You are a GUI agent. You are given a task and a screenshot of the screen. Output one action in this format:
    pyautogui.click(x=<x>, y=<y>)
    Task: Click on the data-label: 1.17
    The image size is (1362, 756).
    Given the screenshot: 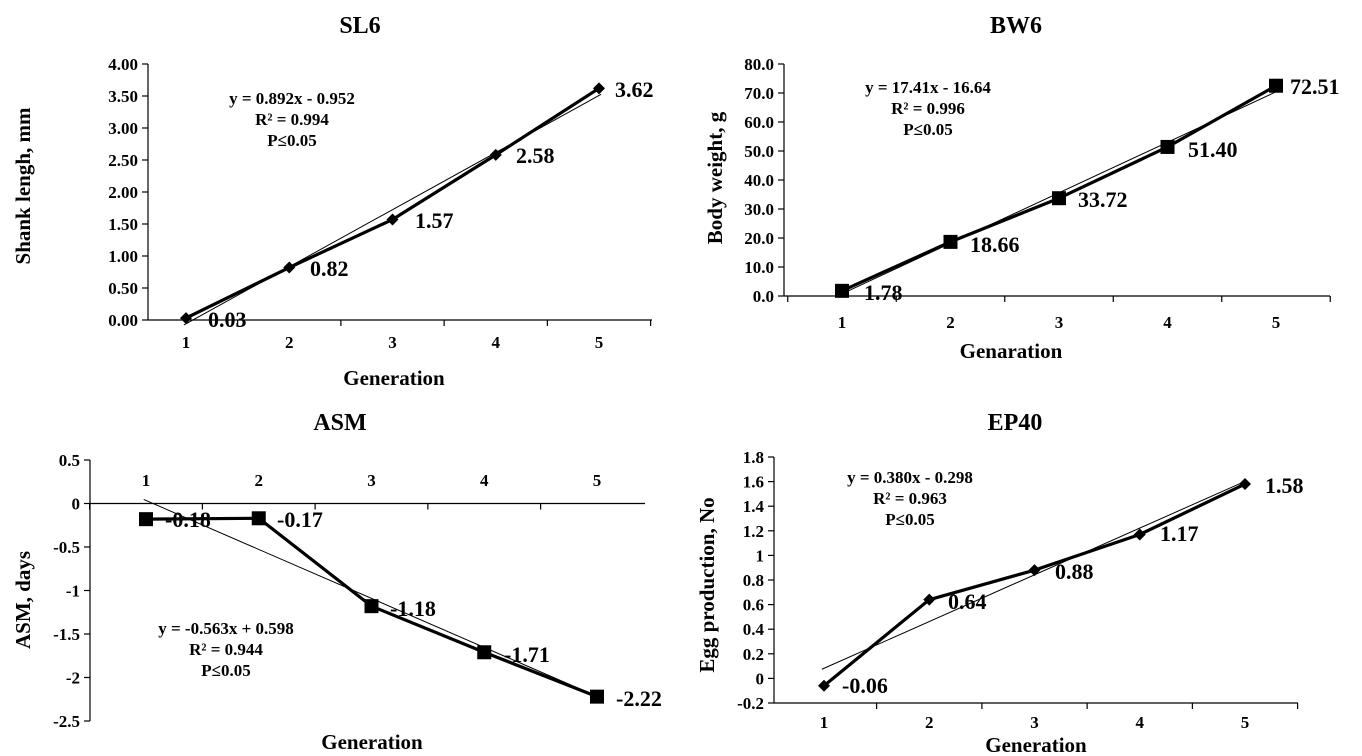 What is the action you would take?
    pyautogui.click(x=1179, y=533)
    